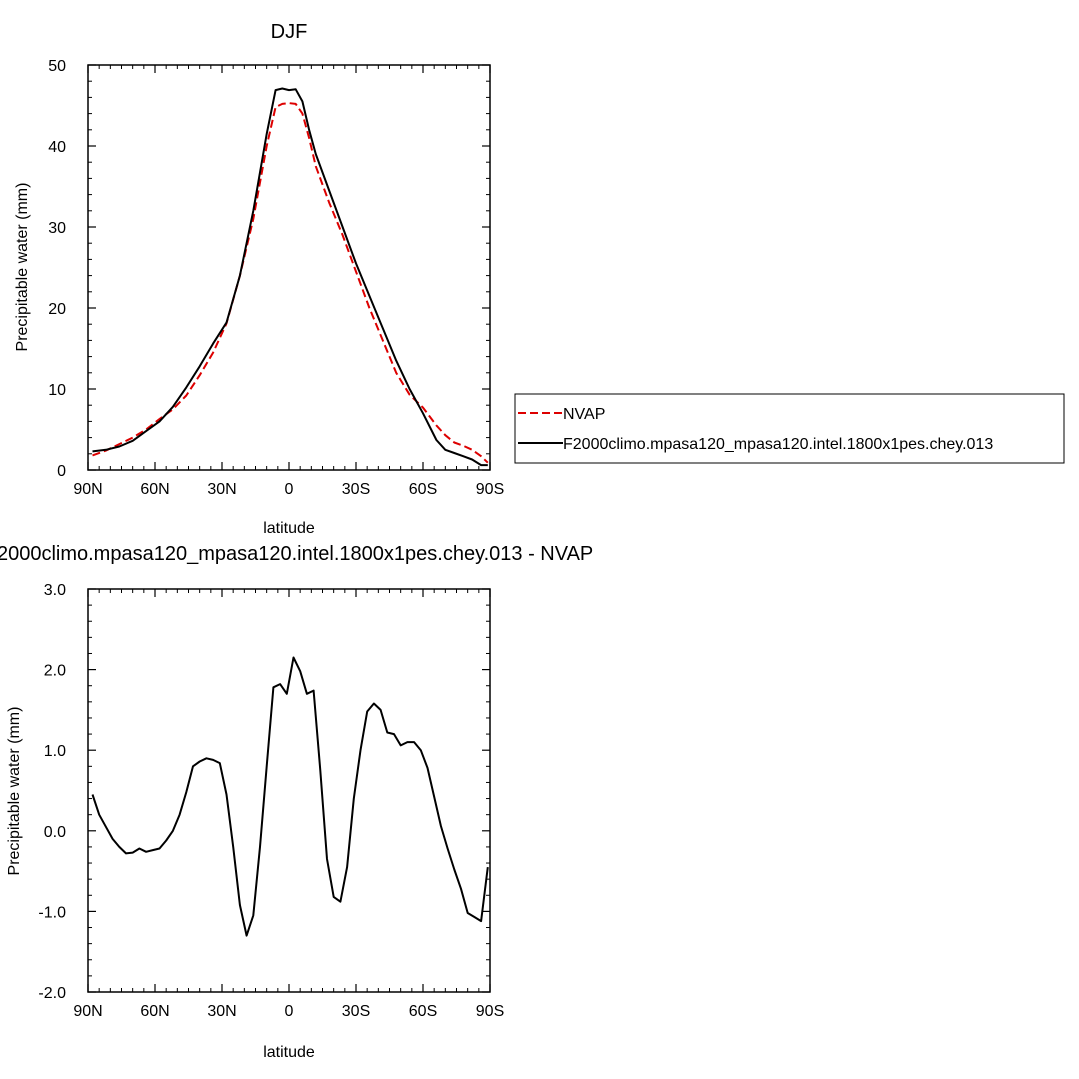 This screenshot has width=1079, height=1079. What do you see at coordinates (57, 66) in the screenshot?
I see `djf-y-tick-label: 50` at bounding box center [57, 66].